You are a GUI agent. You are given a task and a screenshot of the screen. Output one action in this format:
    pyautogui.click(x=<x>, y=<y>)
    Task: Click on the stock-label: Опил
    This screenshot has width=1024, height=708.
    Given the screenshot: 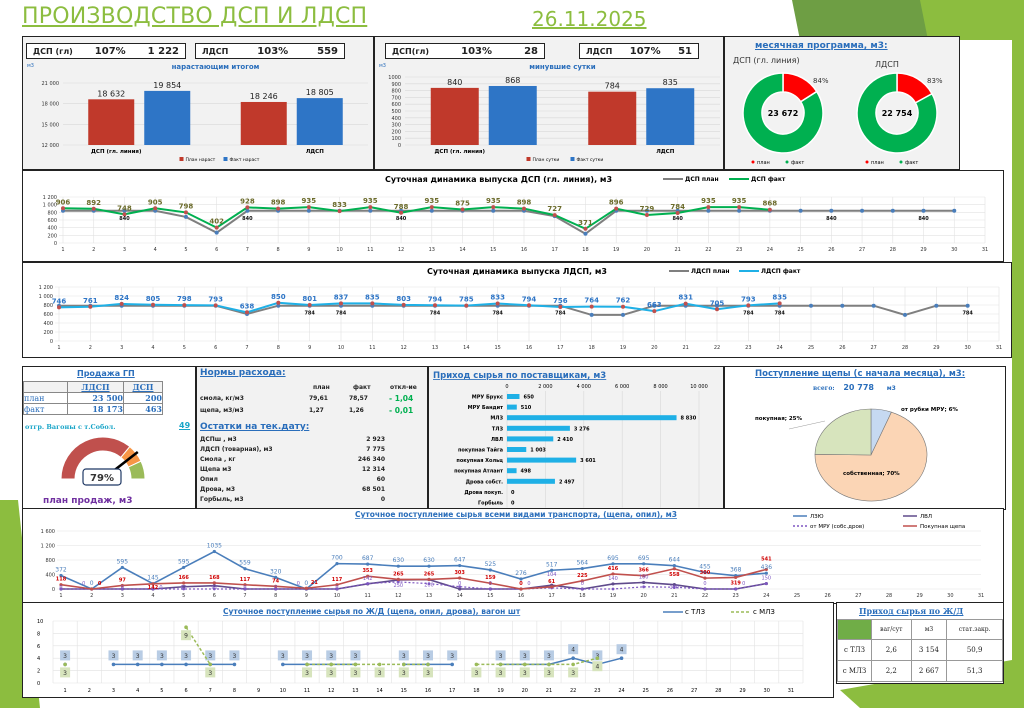 What is the action you would take?
    pyautogui.click(x=209, y=479)
    